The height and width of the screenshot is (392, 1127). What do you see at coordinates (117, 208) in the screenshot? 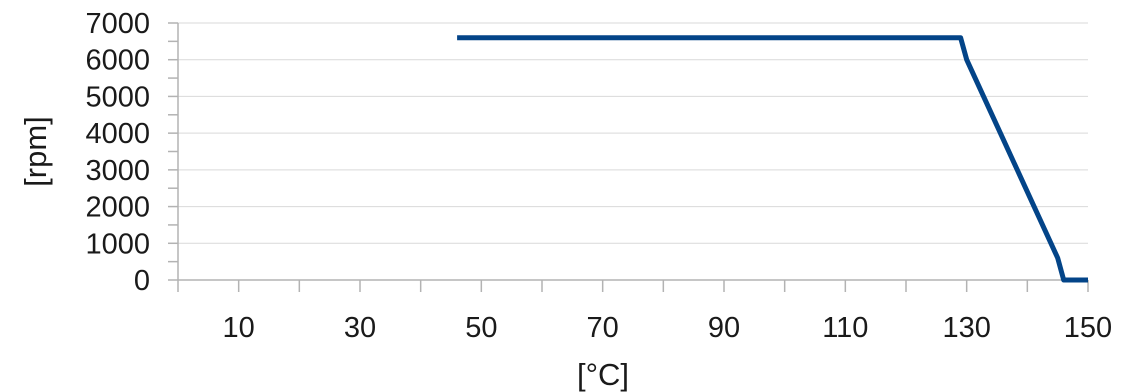
I see `y-tick-label-2: 2000` at bounding box center [117, 208].